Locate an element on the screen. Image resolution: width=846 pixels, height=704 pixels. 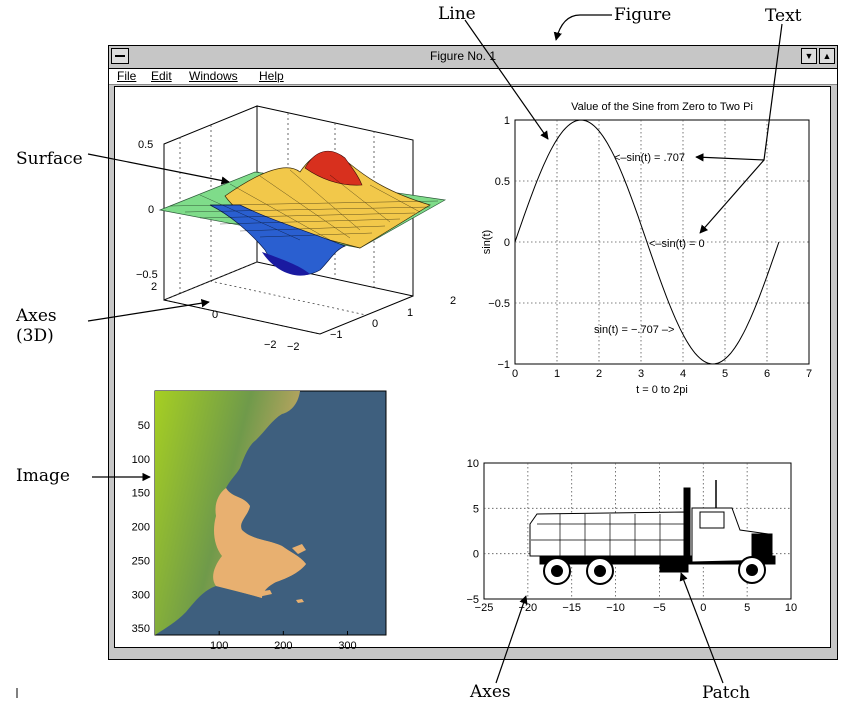
sine-annotation-max: <–sin(t) = .707 is located at coordinates (649, 158).